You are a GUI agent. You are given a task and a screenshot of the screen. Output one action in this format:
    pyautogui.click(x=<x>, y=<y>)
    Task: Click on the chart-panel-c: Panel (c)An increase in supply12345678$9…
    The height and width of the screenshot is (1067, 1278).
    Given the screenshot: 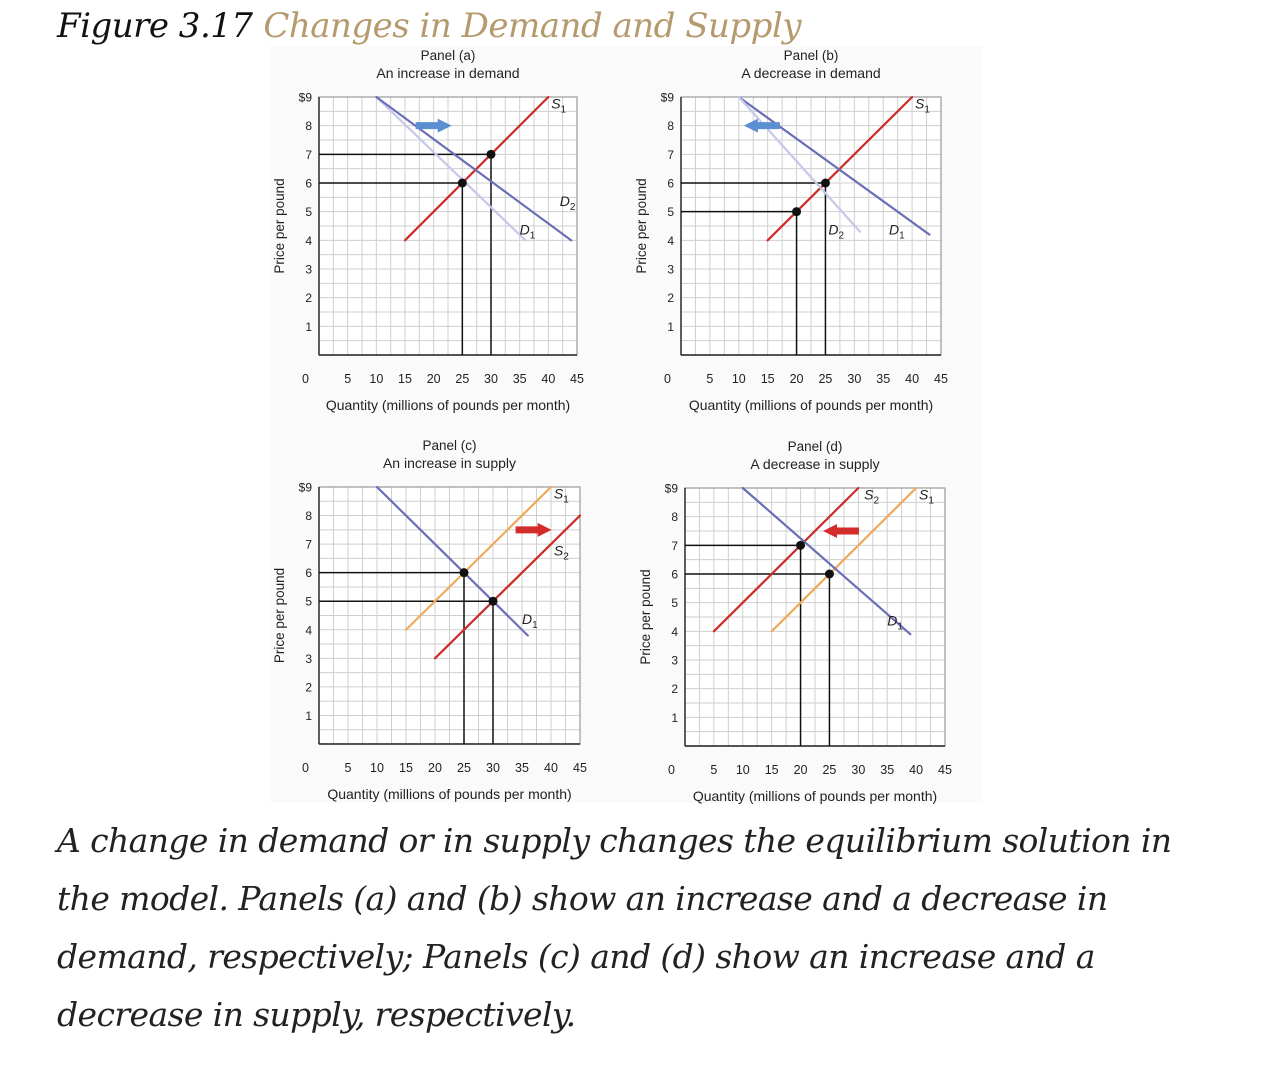 What is the action you would take?
    pyautogui.click(x=429, y=620)
    